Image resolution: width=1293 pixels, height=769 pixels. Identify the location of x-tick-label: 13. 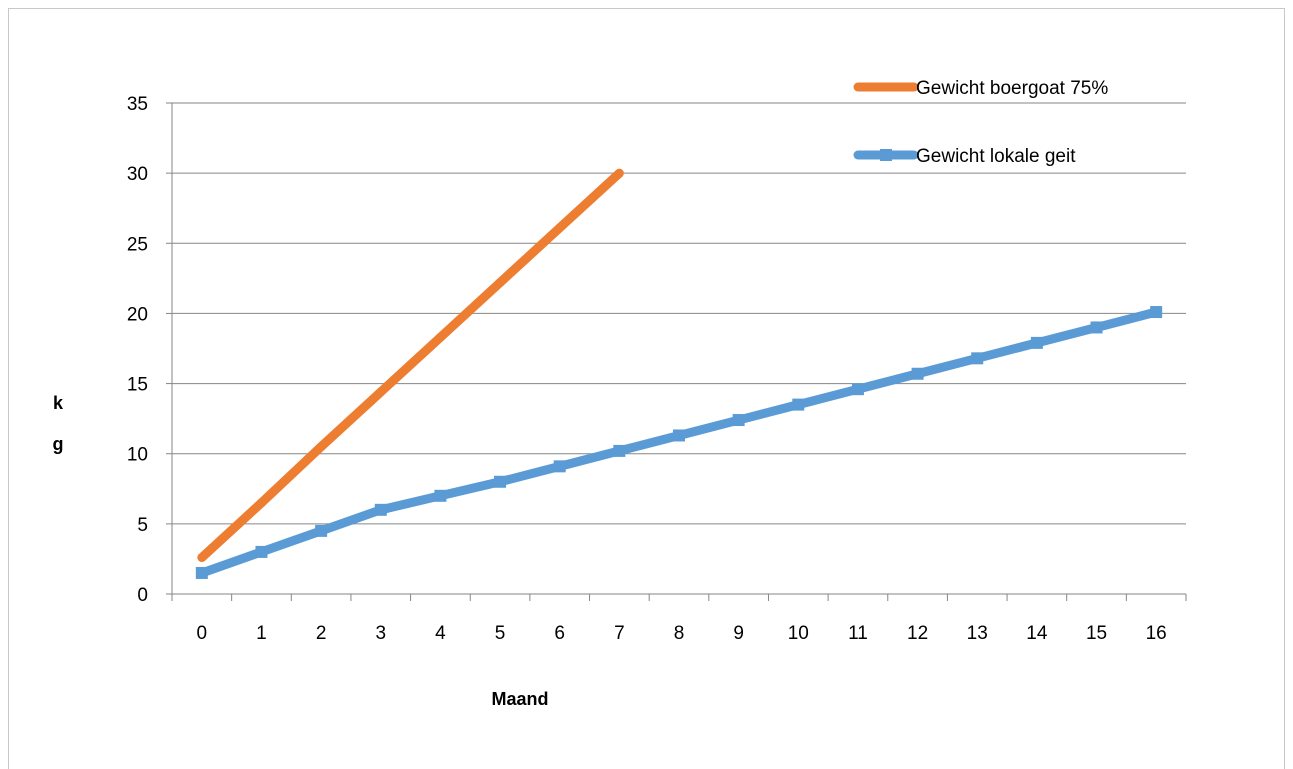
(977, 633).